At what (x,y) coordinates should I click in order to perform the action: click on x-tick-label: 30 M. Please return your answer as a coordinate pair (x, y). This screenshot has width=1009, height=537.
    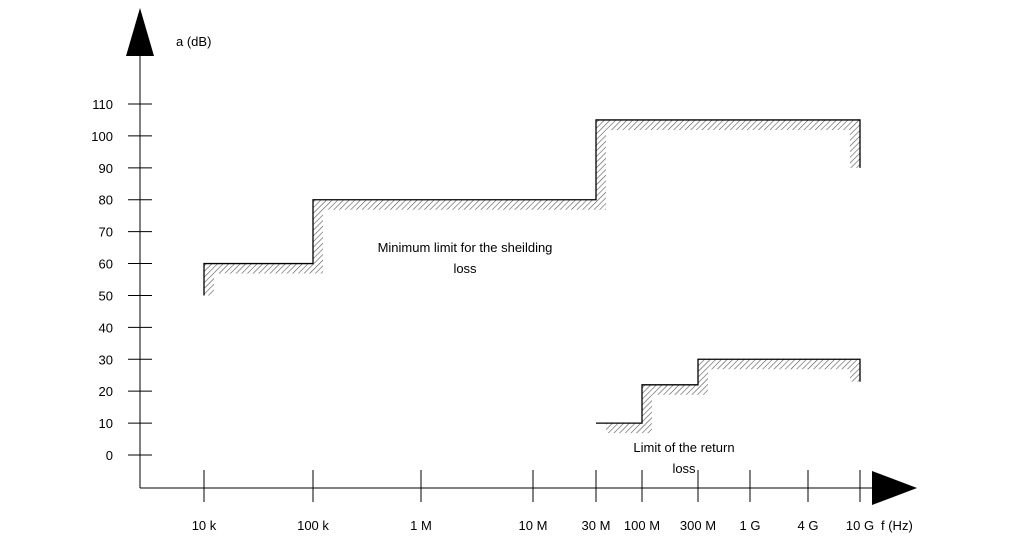
    Looking at the image, I should click on (596, 525).